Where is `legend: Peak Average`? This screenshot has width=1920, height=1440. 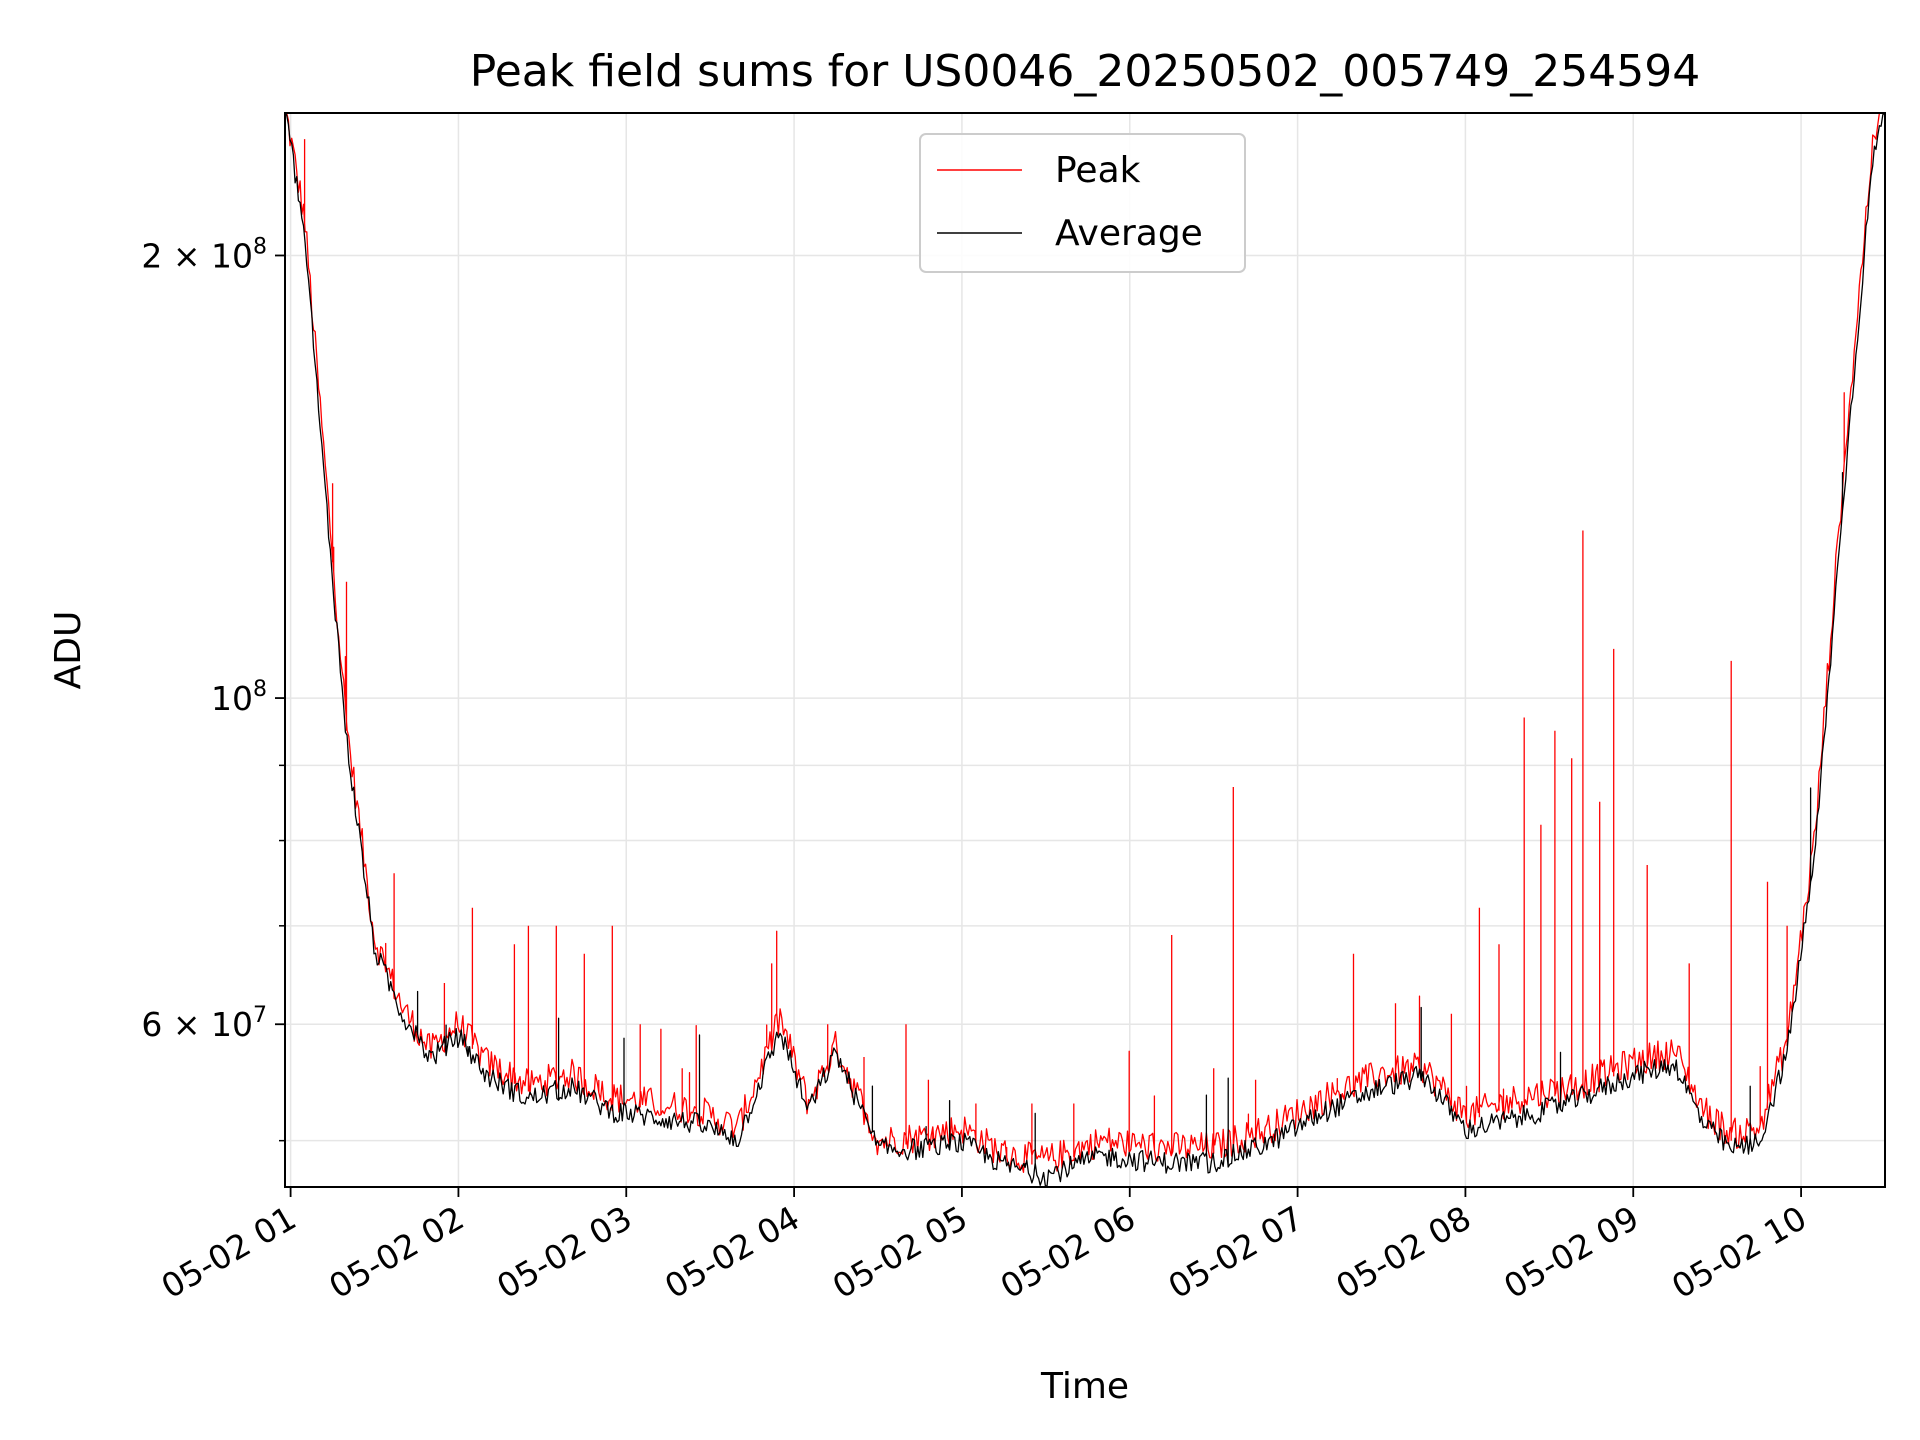
legend: Peak Average is located at coordinates (1082, 203).